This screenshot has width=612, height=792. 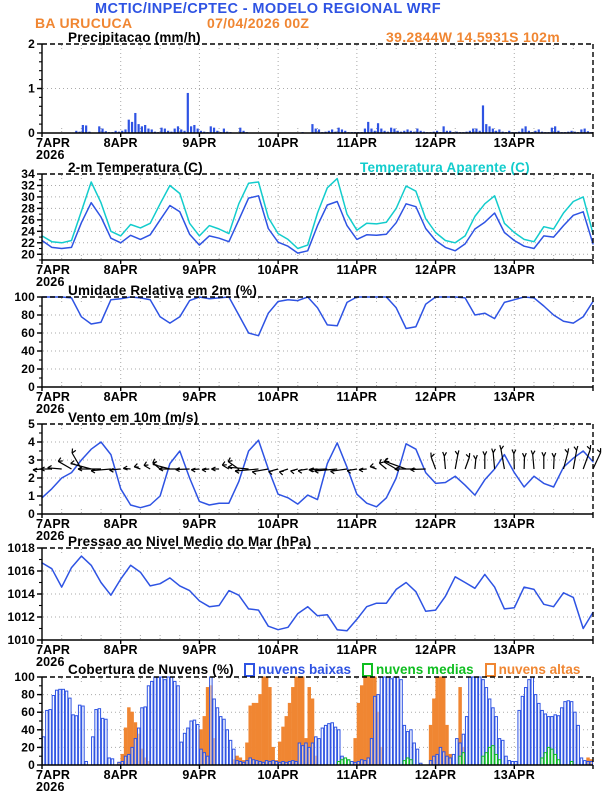 What do you see at coordinates (53, 270) in the screenshot?
I see `x-tick-label: 7APR` at bounding box center [53, 270].